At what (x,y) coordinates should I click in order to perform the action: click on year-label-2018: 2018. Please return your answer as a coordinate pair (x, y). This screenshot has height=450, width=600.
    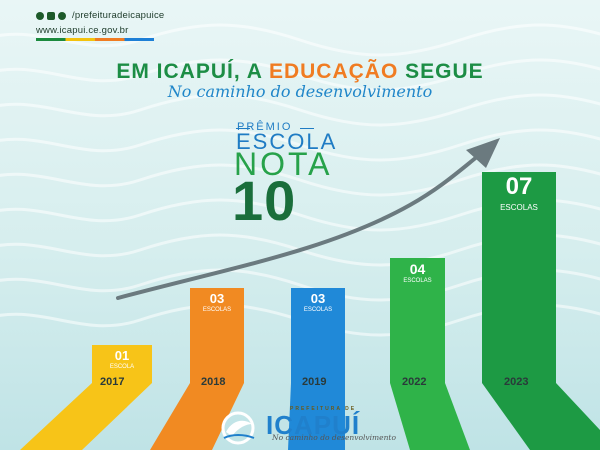
    Looking at the image, I should click on (213, 382).